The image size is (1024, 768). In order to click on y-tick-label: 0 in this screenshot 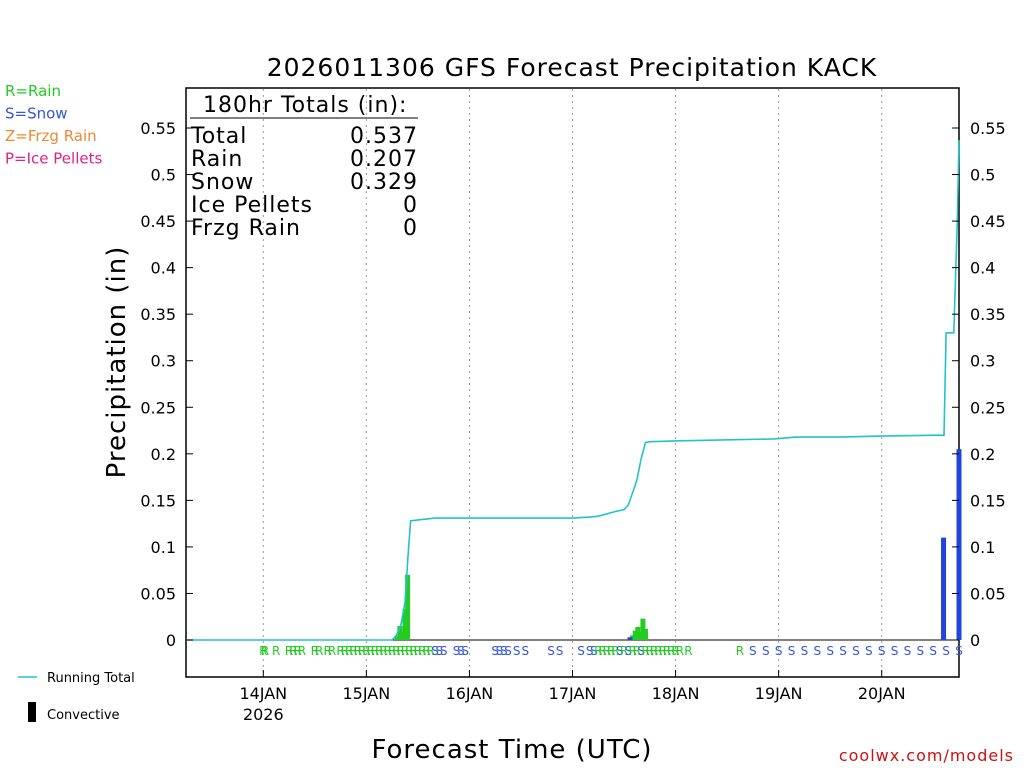, I will do `click(975, 640)`.